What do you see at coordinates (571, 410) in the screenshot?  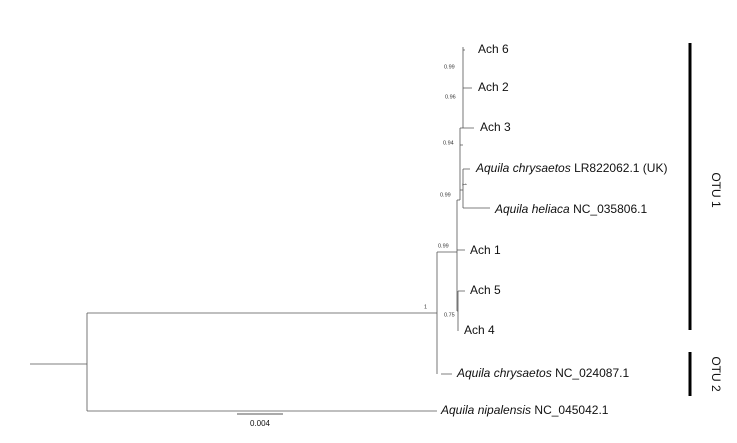 I see `accession: NC_045042.1` at bounding box center [571, 410].